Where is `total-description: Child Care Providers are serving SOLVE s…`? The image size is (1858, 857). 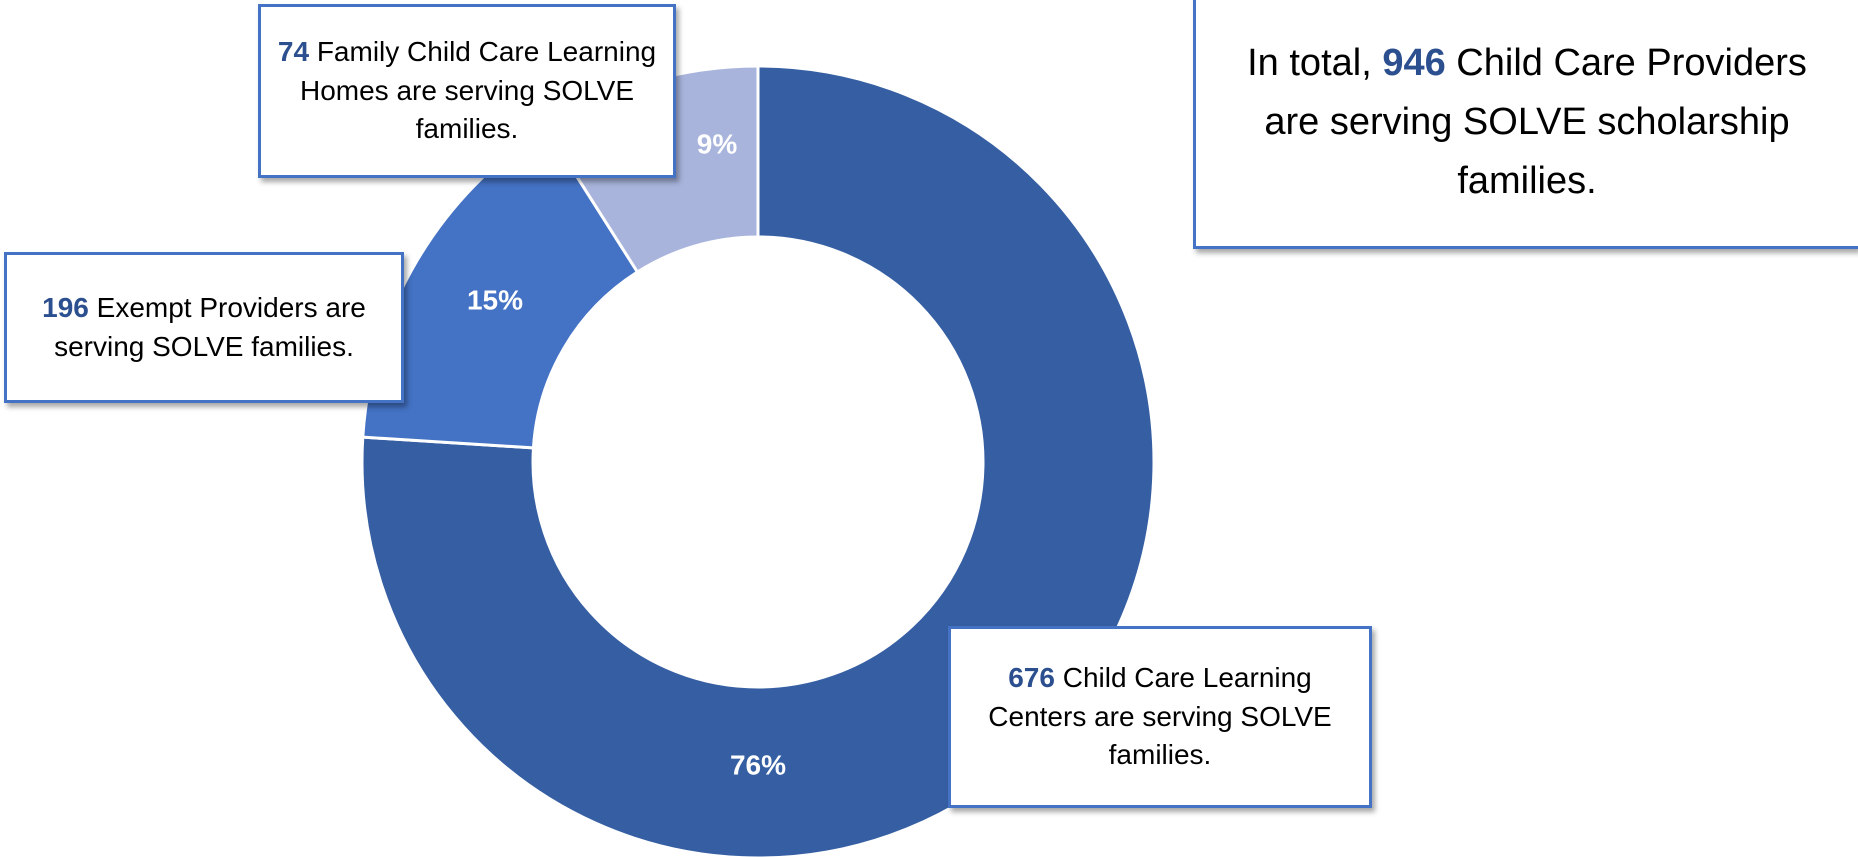 total-description: Child Care Providers are serving SOLVE s… is located at coordinates (1535, 122).